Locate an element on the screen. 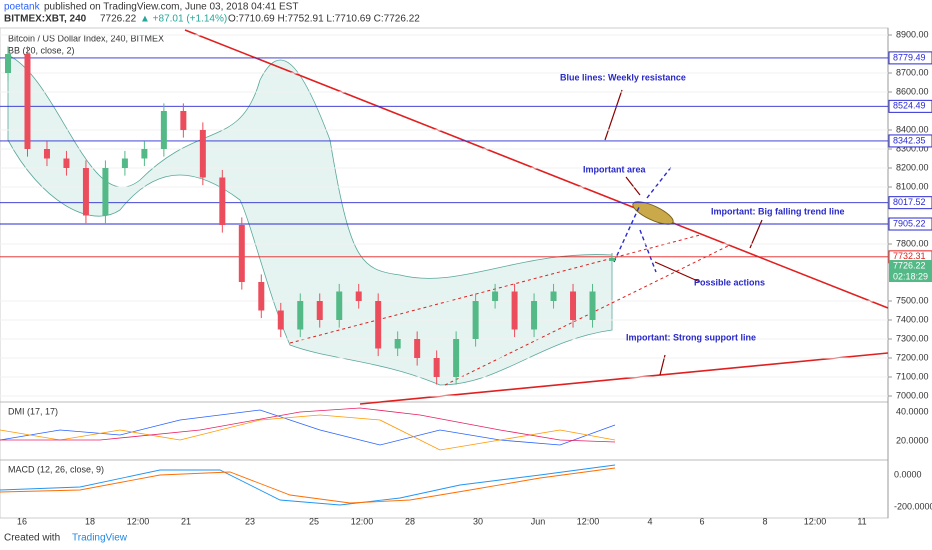 Image resolution: width=932 pixels, height=550 pixels. x-tick-label: 30 is located at coordinates (478, 521).